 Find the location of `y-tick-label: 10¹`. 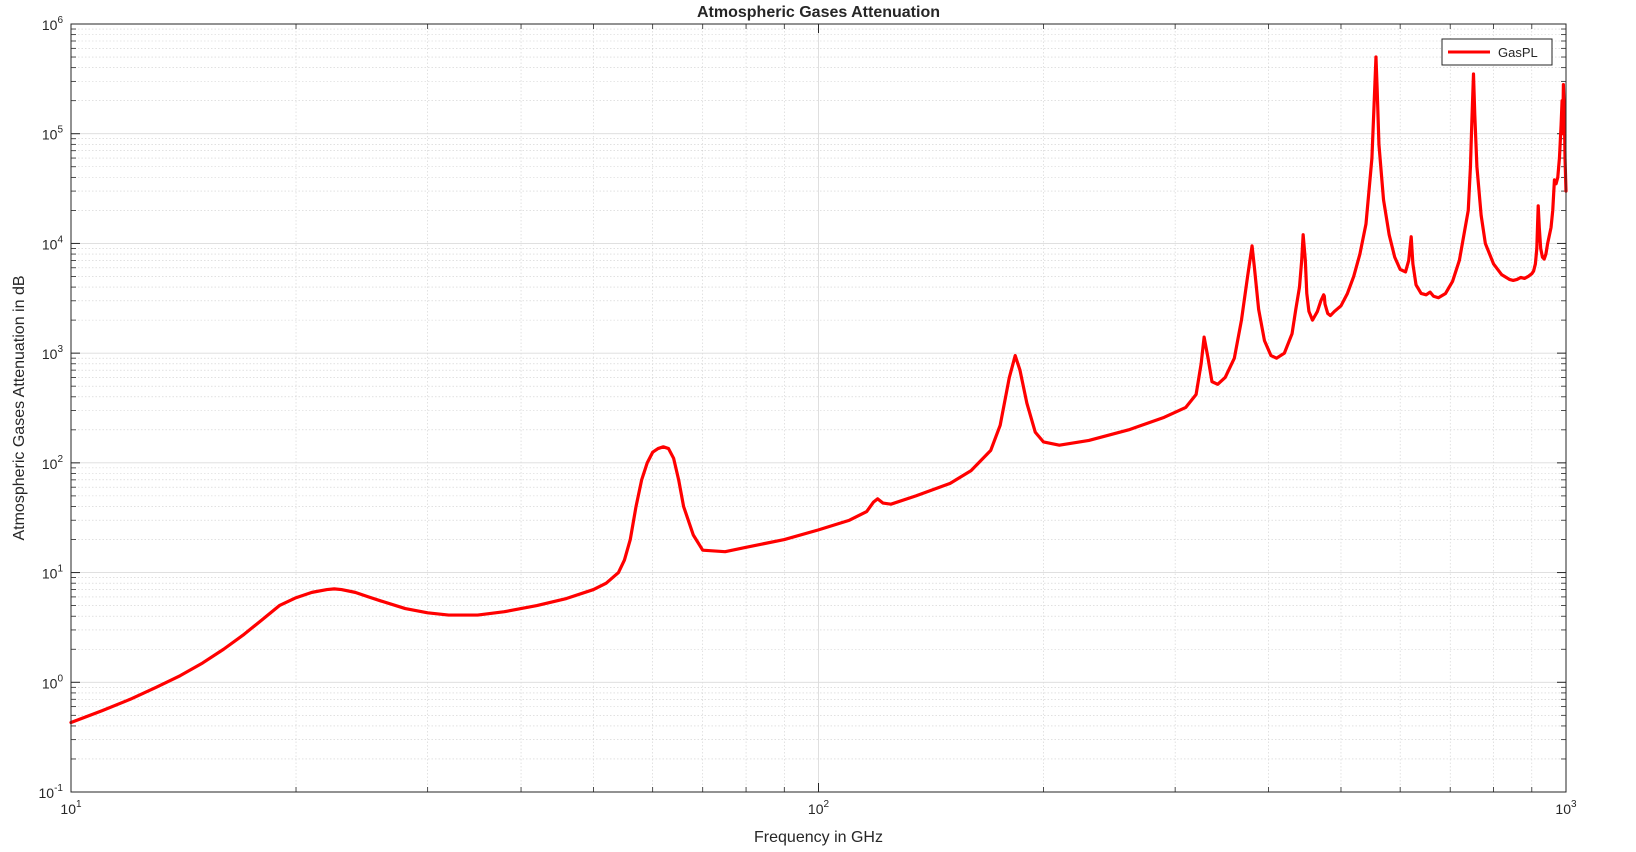

y-tick-label: 10¹ is located at coordinates (53, 573).